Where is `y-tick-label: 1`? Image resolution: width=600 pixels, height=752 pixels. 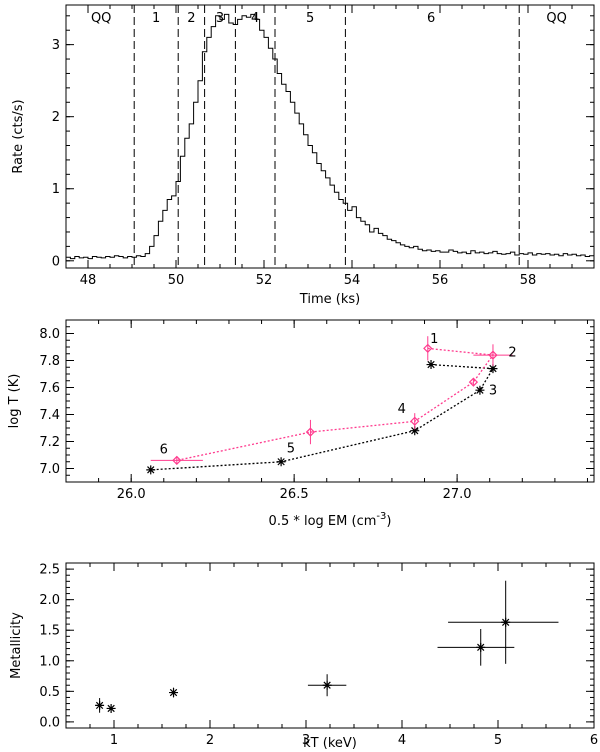
y-tick-label: 1 is located at coordinates (56, 189).